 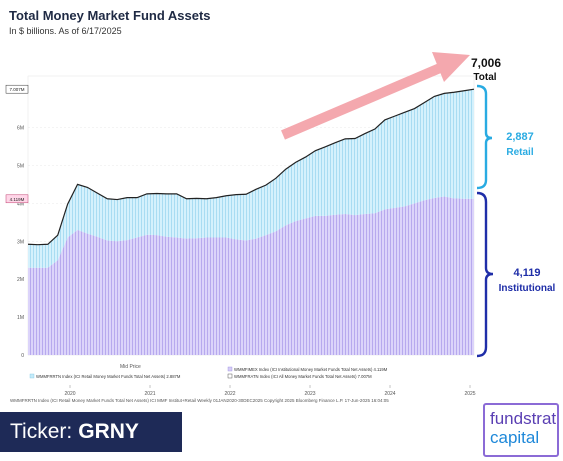 What do you see at coordinates (527, 288) in the screenshot?
I see `institutional-text-label: Institutional` at bounding box center [527, 288].